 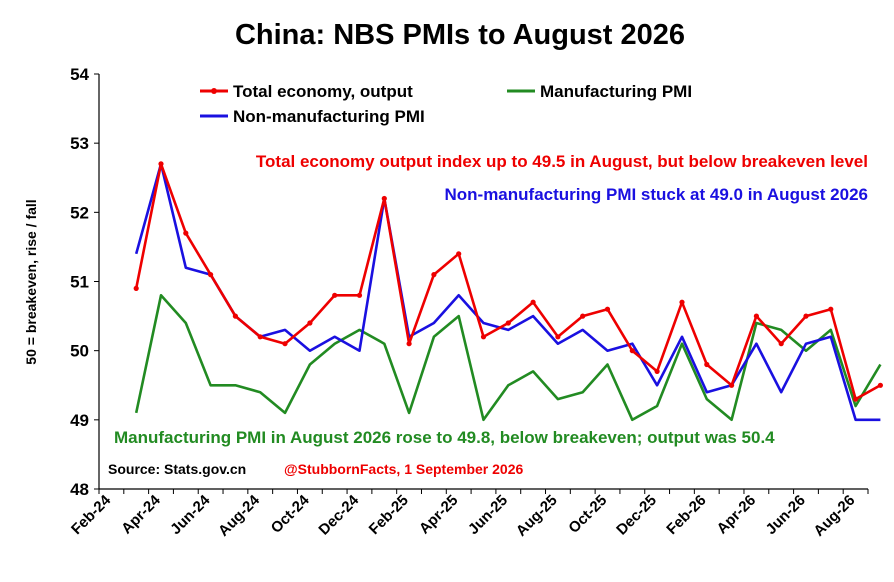 I want to click on x-tick-label: Feb-25, so click(x=389, y=515).